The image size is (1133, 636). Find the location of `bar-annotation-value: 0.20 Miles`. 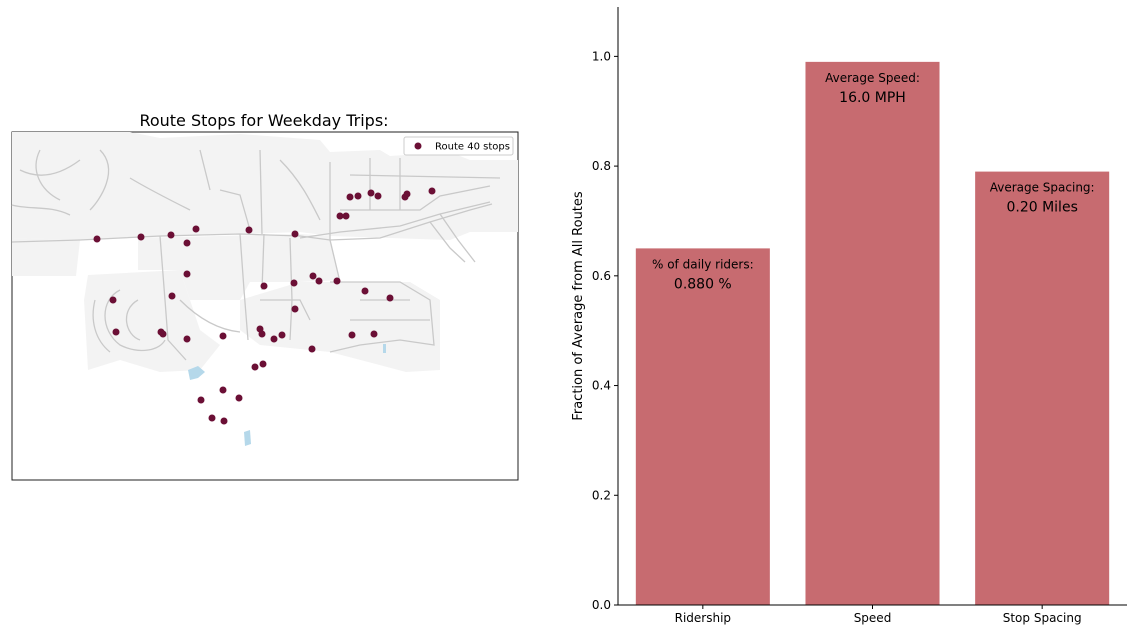

bar-annotation-value: 0.20 Miles is located at coordinates (1041, 208).